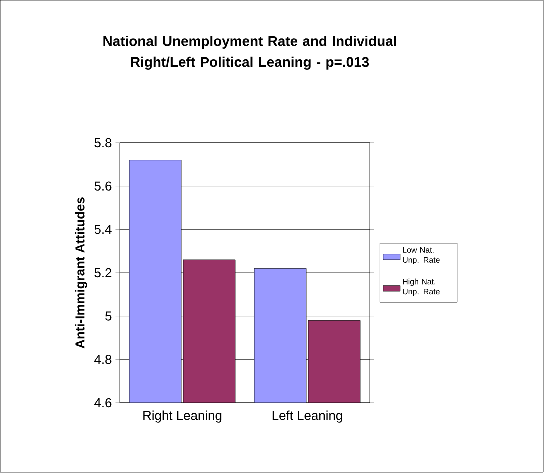 This screenshot has height=473, width=544. What do you see at coordinates (183, 416) in the screenshot?
I see `x-tick-label: Right Leaning` at bounding box center [183, 416].